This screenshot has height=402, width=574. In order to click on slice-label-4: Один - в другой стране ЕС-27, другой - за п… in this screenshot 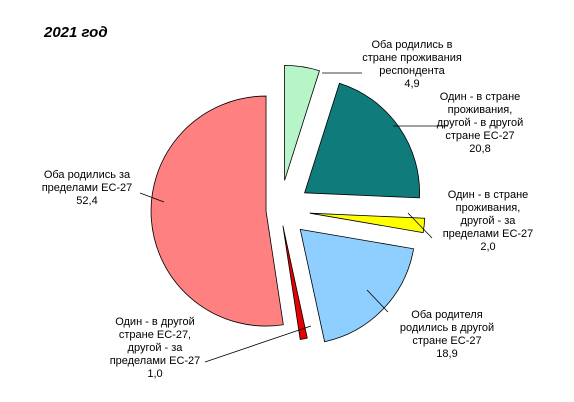, I will do `click(155, 348)`.